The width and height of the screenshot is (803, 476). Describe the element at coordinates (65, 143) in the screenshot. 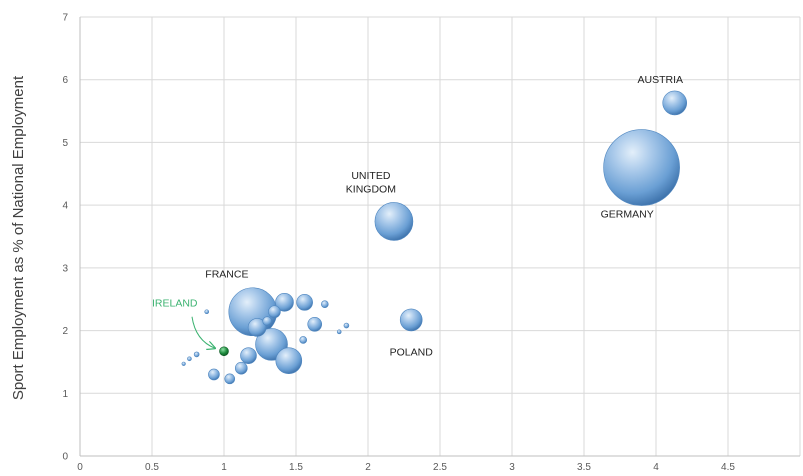

I see `y-tick-label: 5` at that location.